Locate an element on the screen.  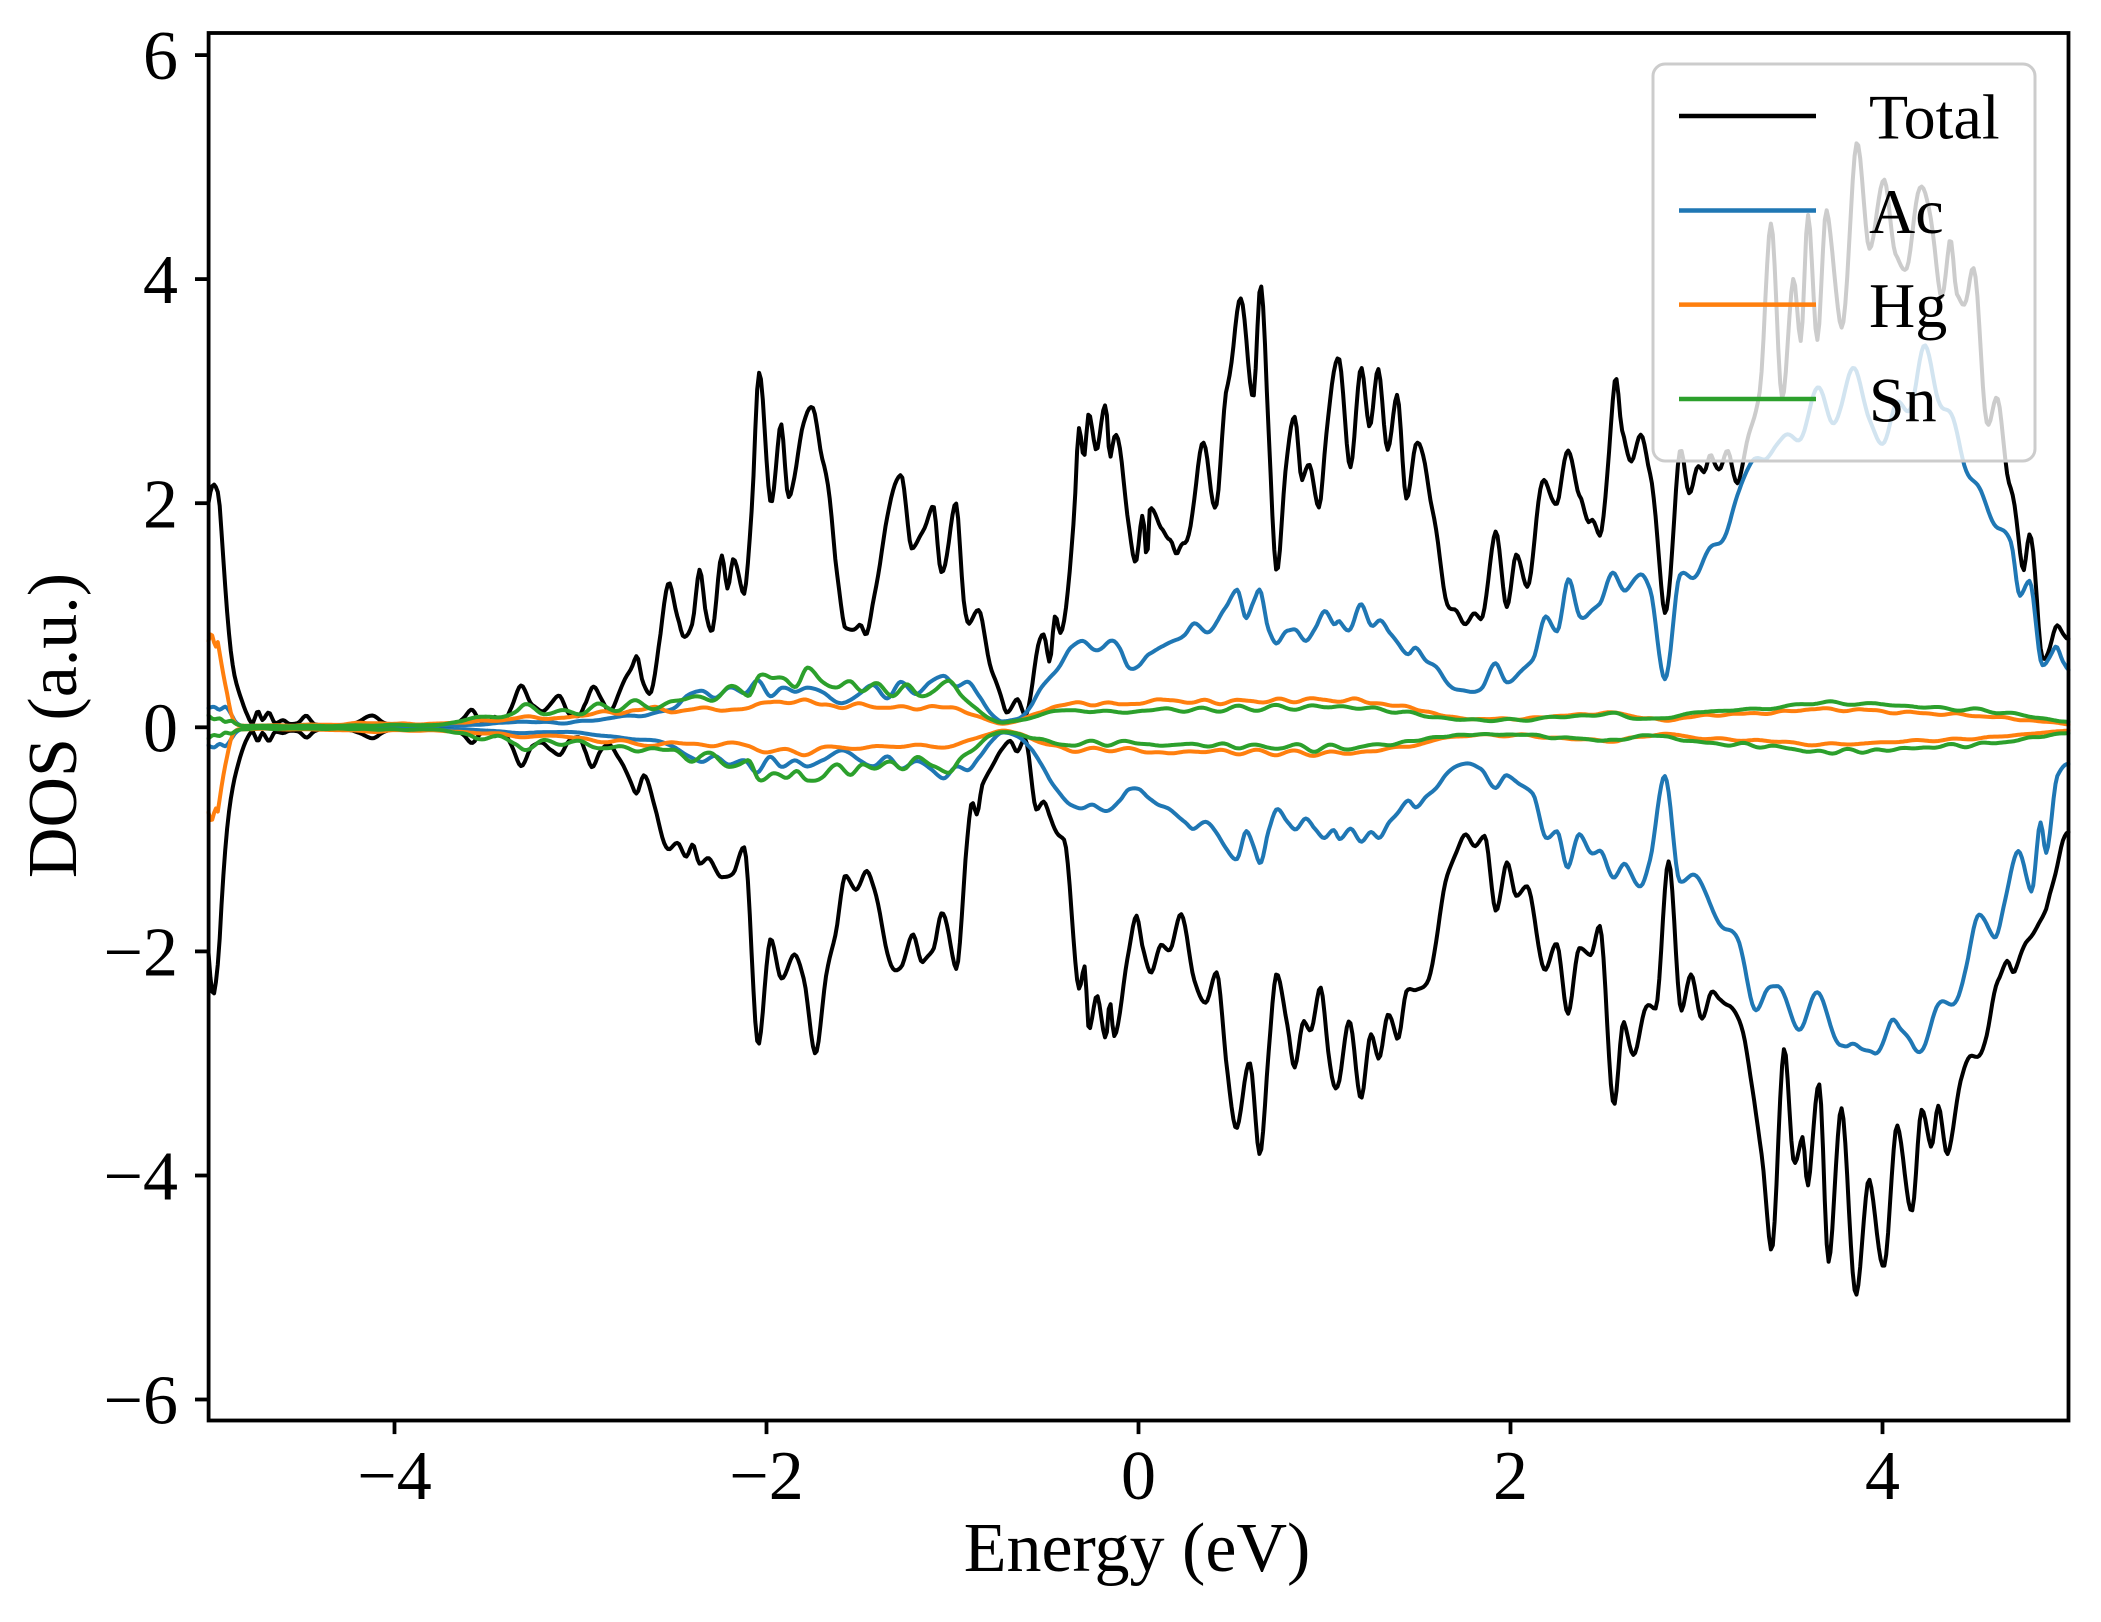
svg-text: Ac is located at coordinates (1906, 211).